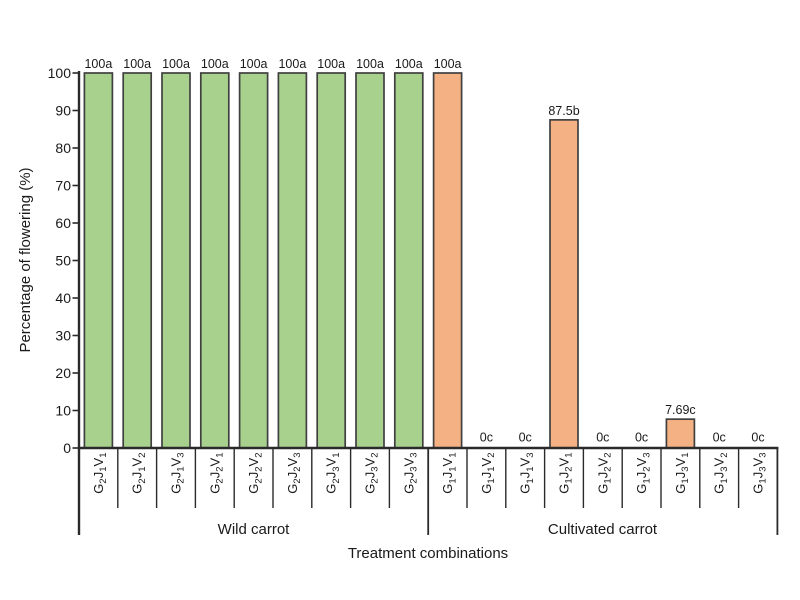 This screenshot has height=600, width=800. Describe the element at coordinates (63, 411) in the screenshot. I see `y-axis-tick-label: 10` at that location.